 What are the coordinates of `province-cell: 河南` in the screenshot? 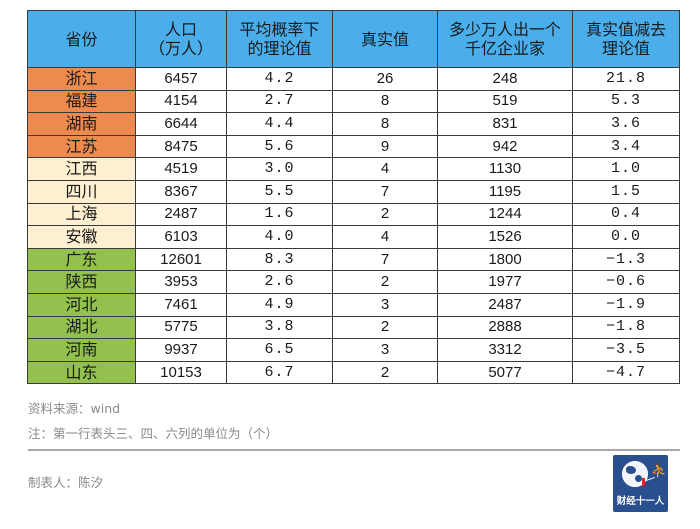 It's located at (81, 350).